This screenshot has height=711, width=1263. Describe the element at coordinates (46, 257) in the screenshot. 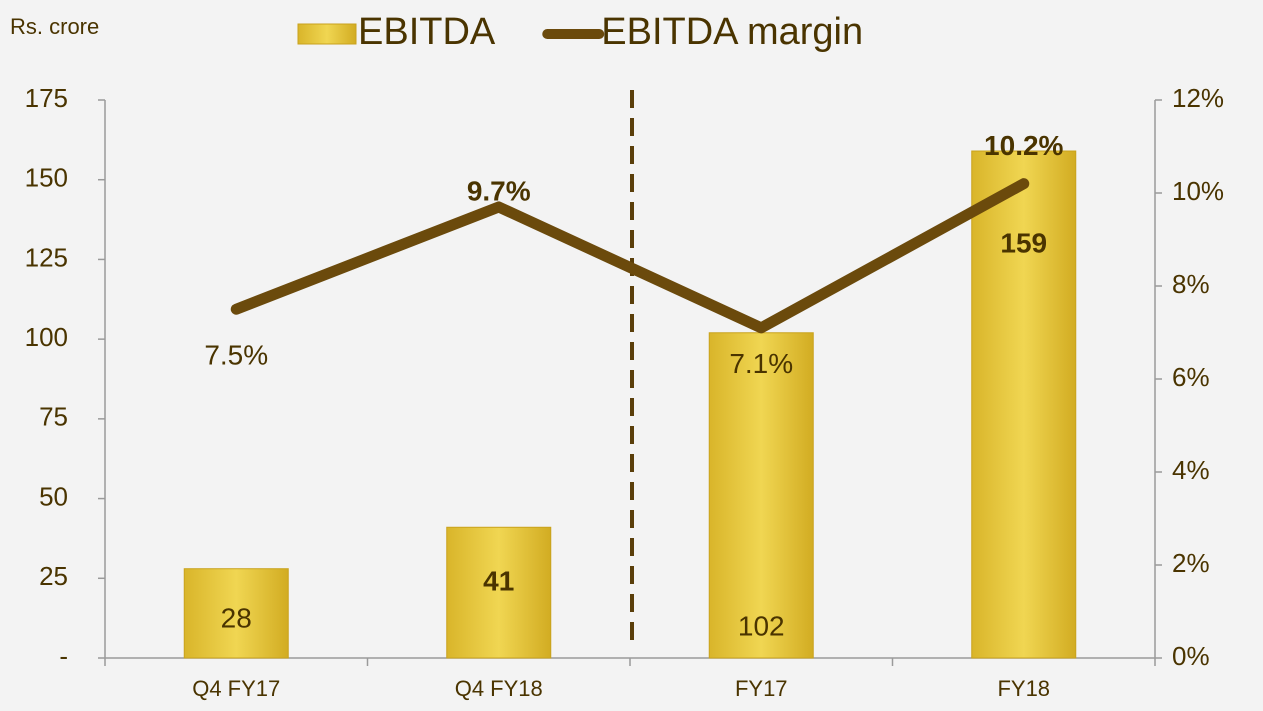

I see `y-tick-label: 125` at that location.